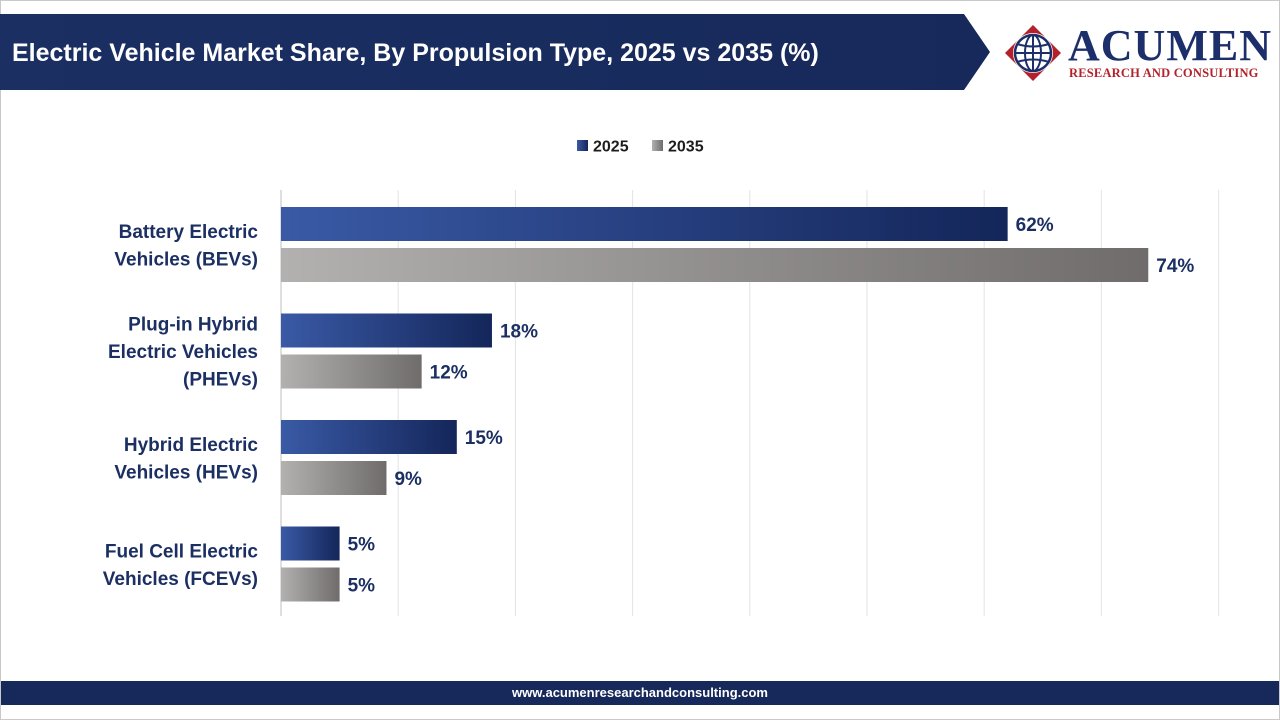 The width and height of the screenshot is (1280, 720). Describe the element at coordinates (611, 147) in the screenshot. I see `legend-label-2025: 2025` at that location.